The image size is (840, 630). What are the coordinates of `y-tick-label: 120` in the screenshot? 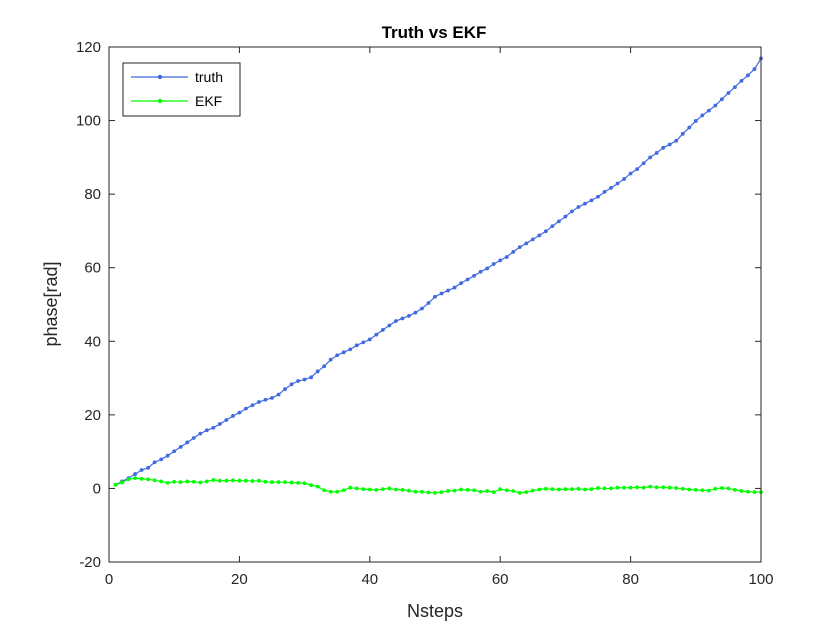 It's located at (88, 47).